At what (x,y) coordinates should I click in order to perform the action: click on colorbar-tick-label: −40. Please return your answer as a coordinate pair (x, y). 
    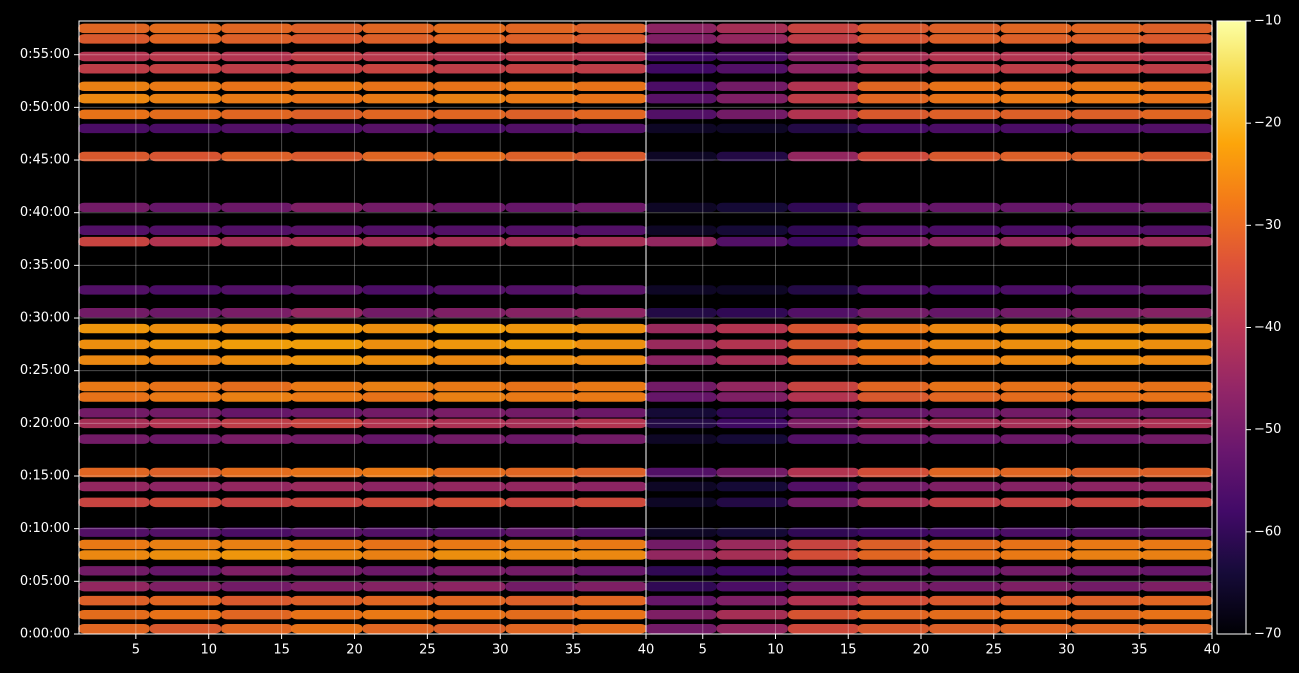
    Looking at the image, I should click on (1267, 327).